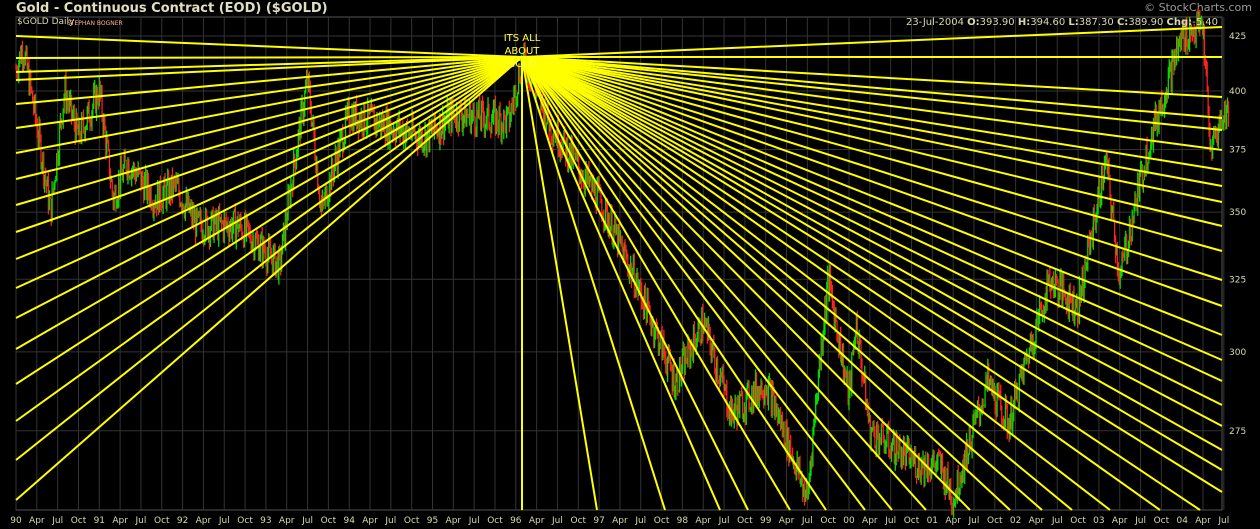  I want to click on y-tick-label: 375, so click(1237, 151).